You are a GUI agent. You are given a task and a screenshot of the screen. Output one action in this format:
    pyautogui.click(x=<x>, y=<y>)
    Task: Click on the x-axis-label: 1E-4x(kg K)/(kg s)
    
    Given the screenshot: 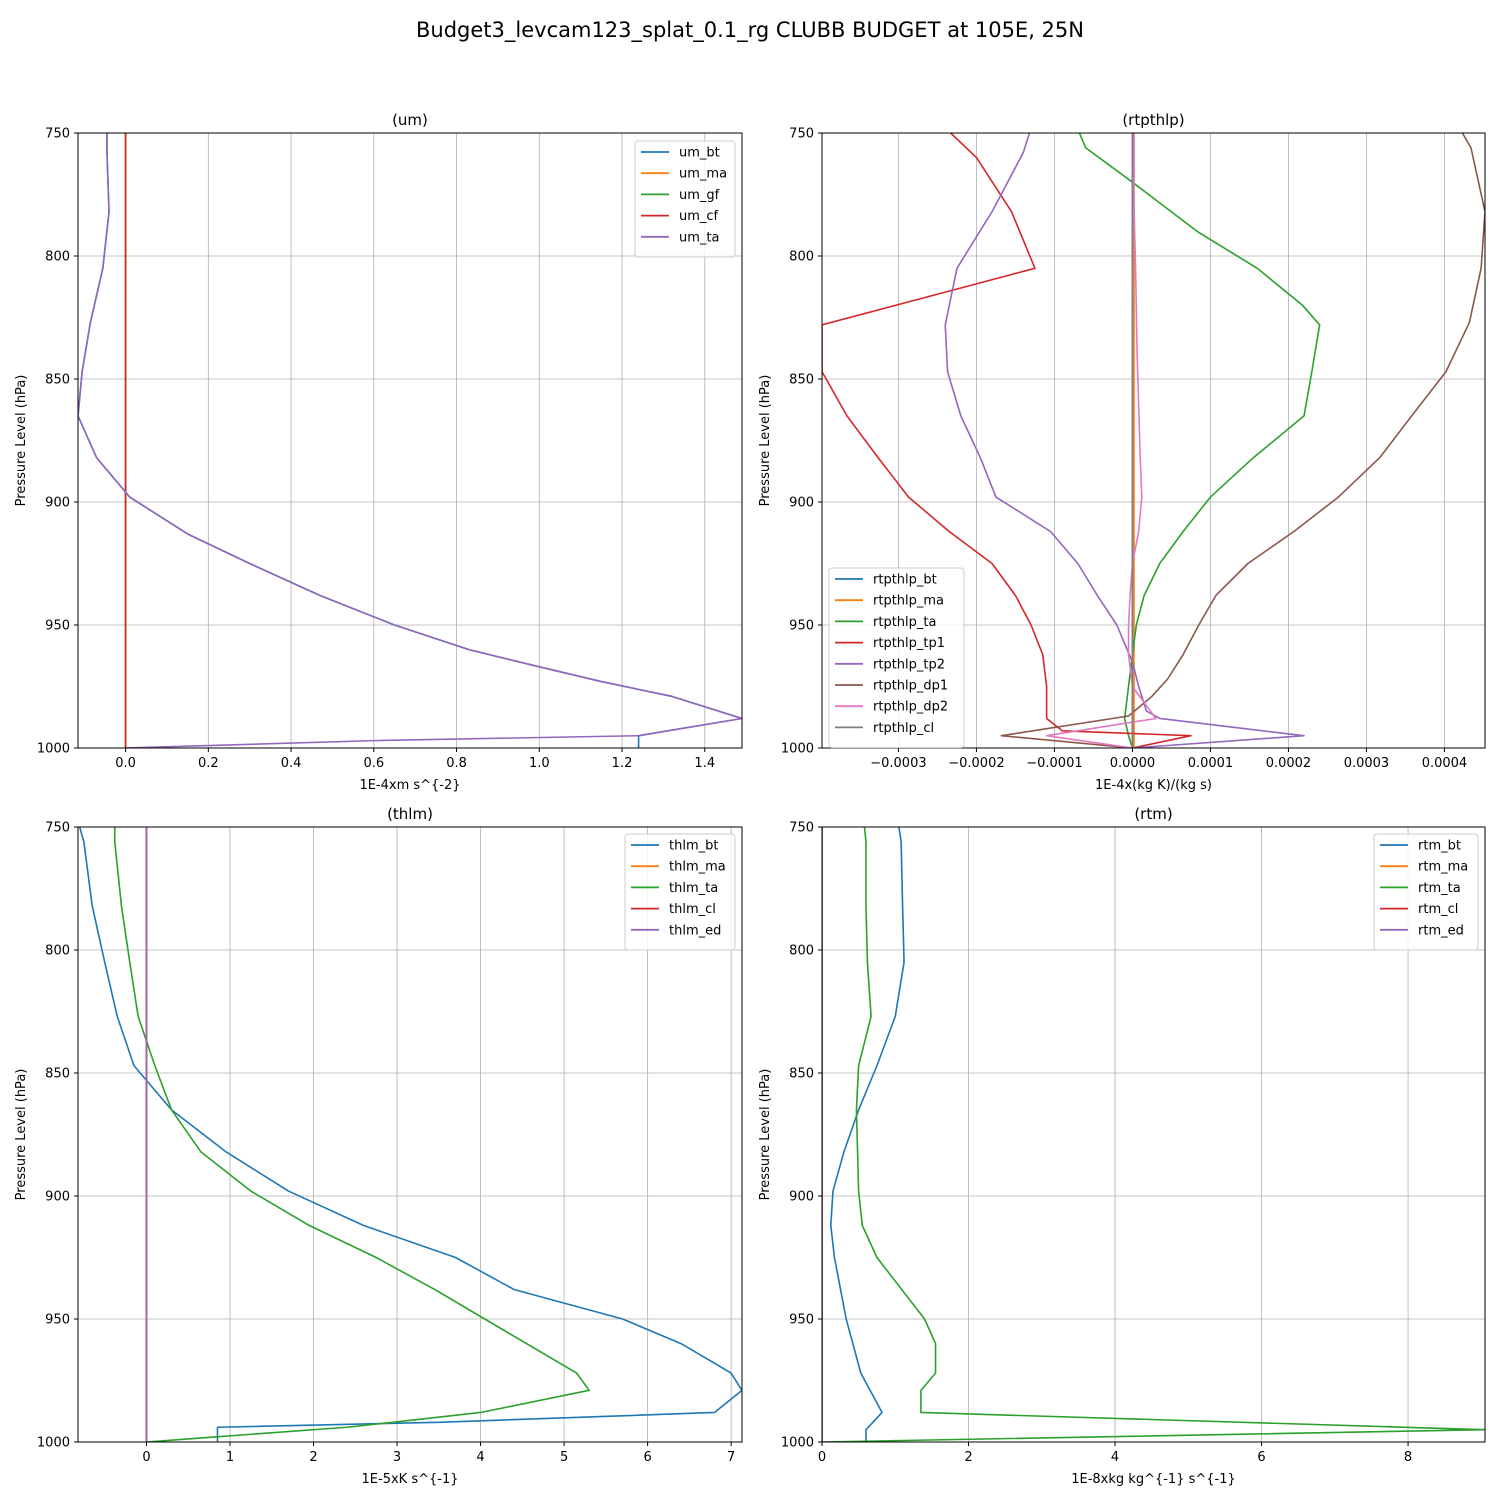 What is the action you would take?
    pyautogui.click(x=1153, y=785)
    